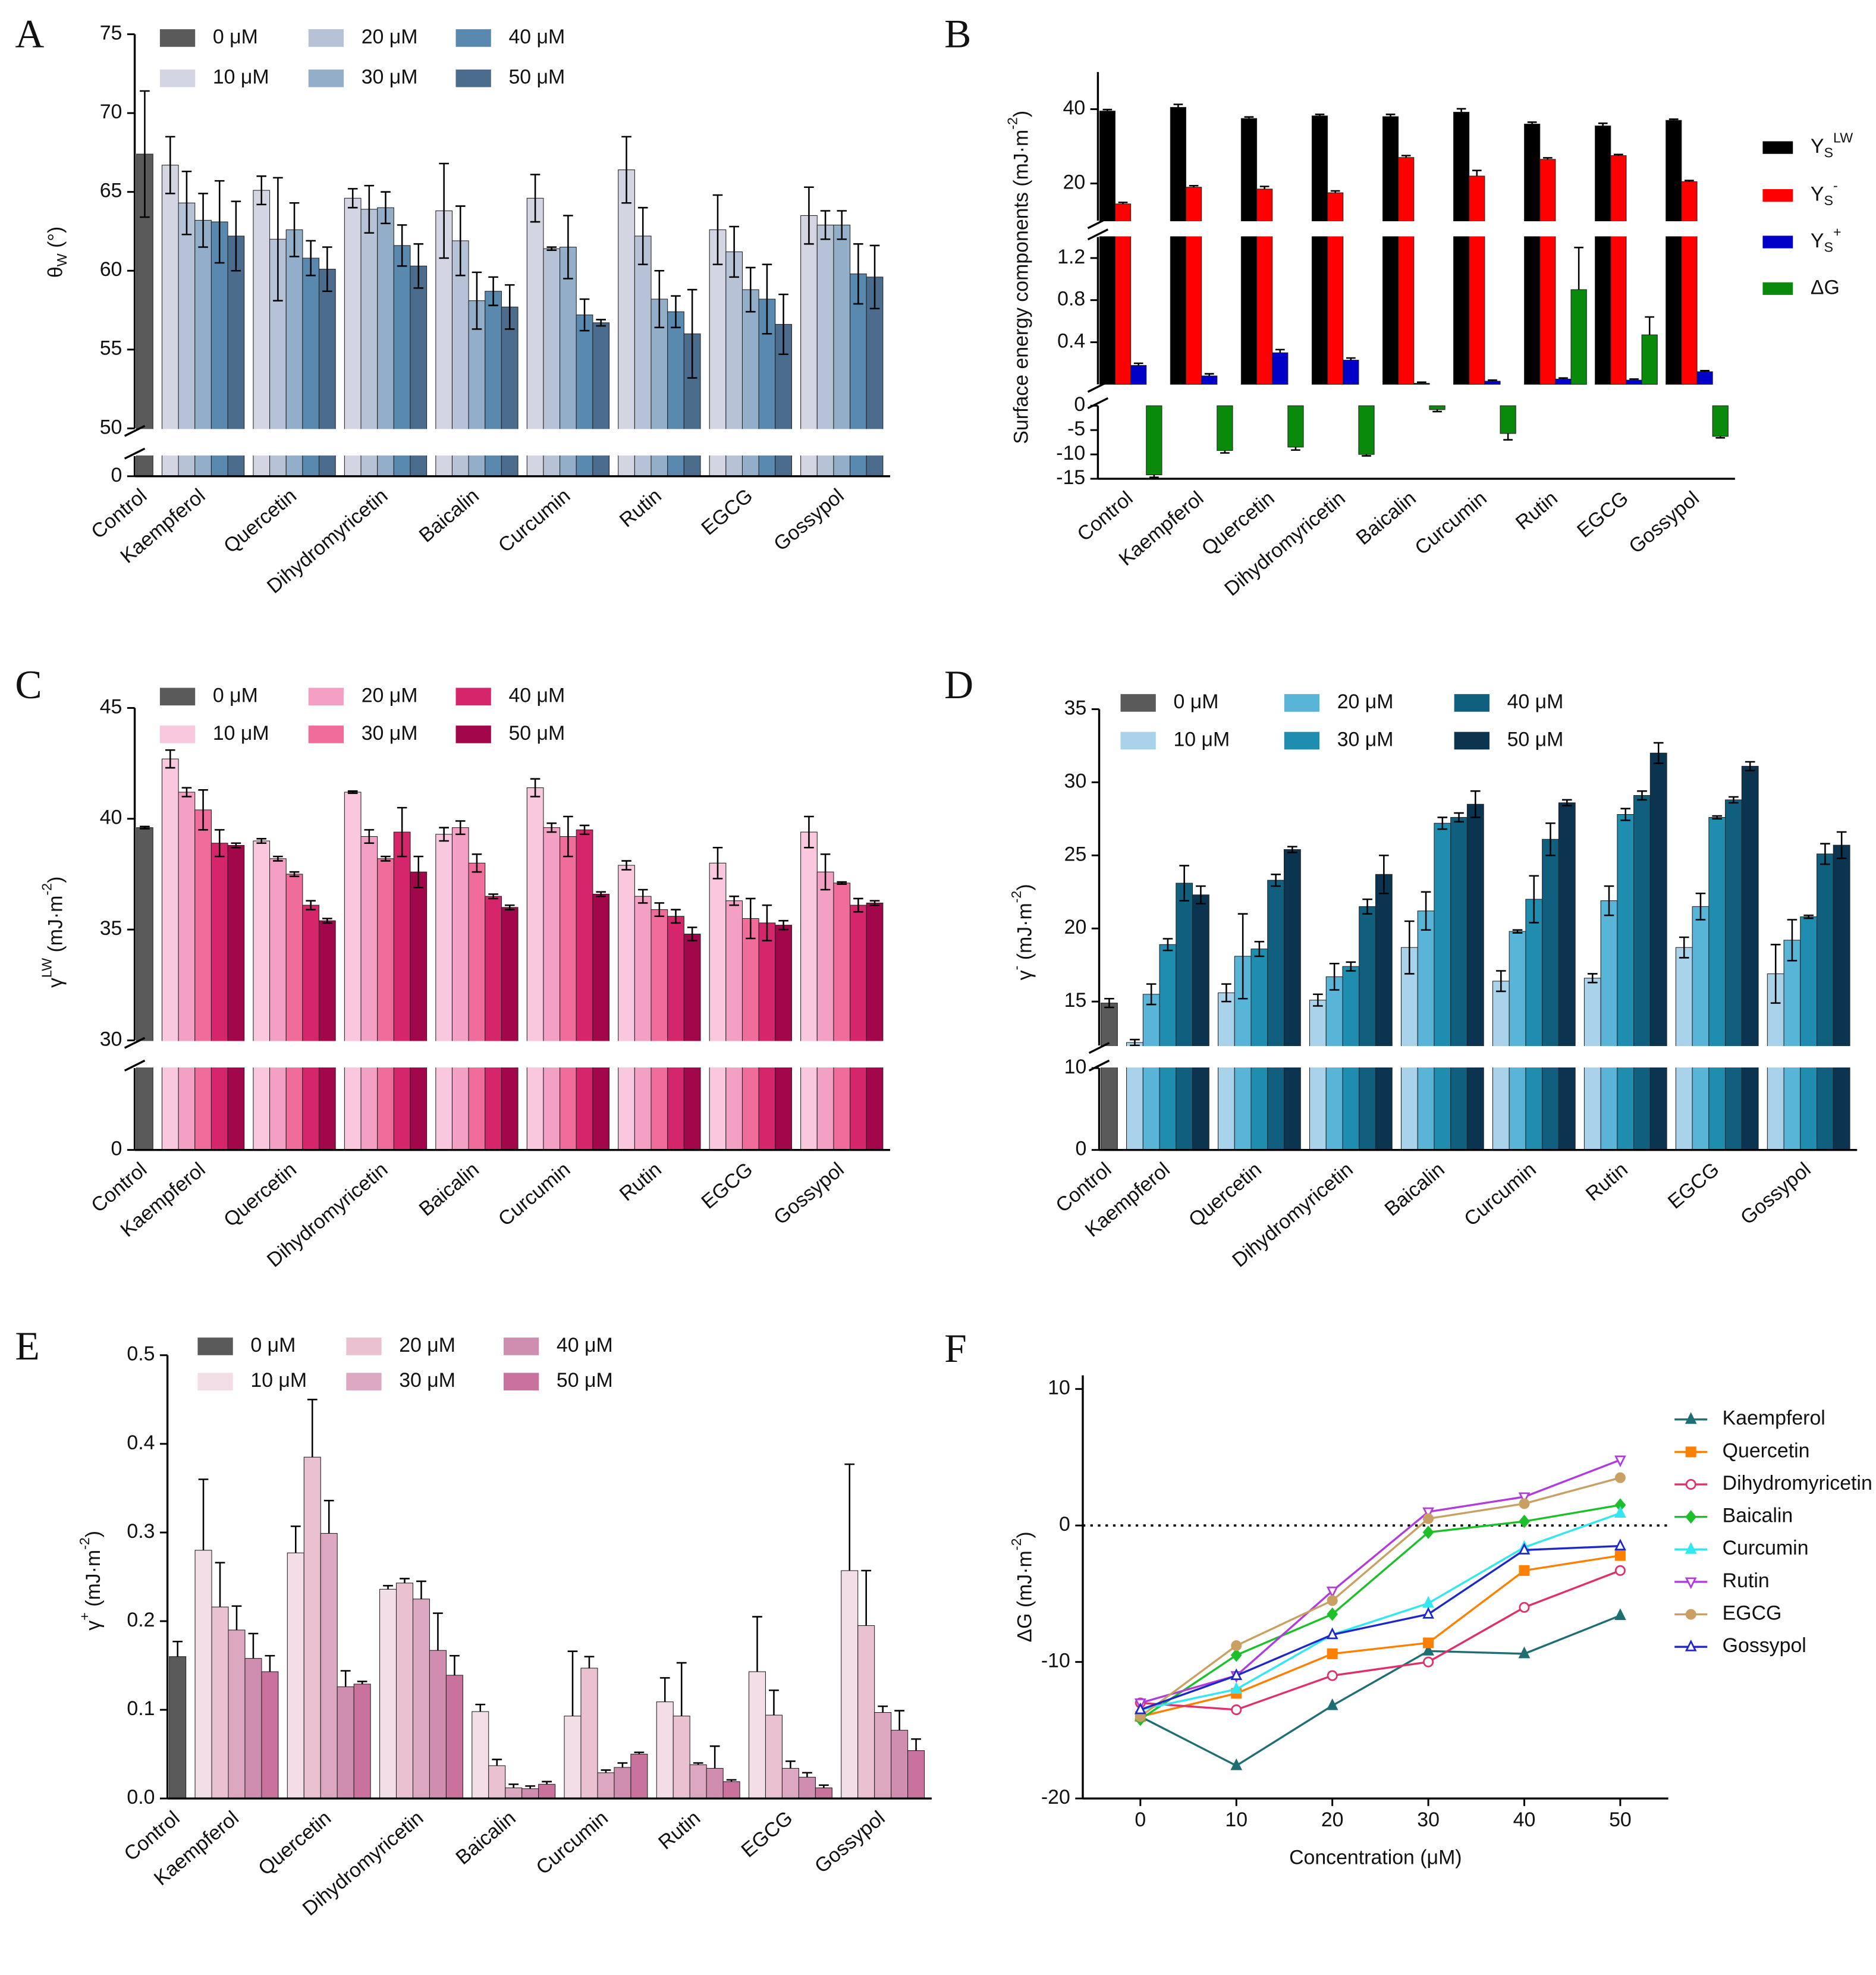 Image resolution: width=1876 pixels, height=1975 pixels. What do you see at coordinates (1071, 340) in the screenshot?
I see `y-tick-label: 0.4` at bounding box center [1071, 340].